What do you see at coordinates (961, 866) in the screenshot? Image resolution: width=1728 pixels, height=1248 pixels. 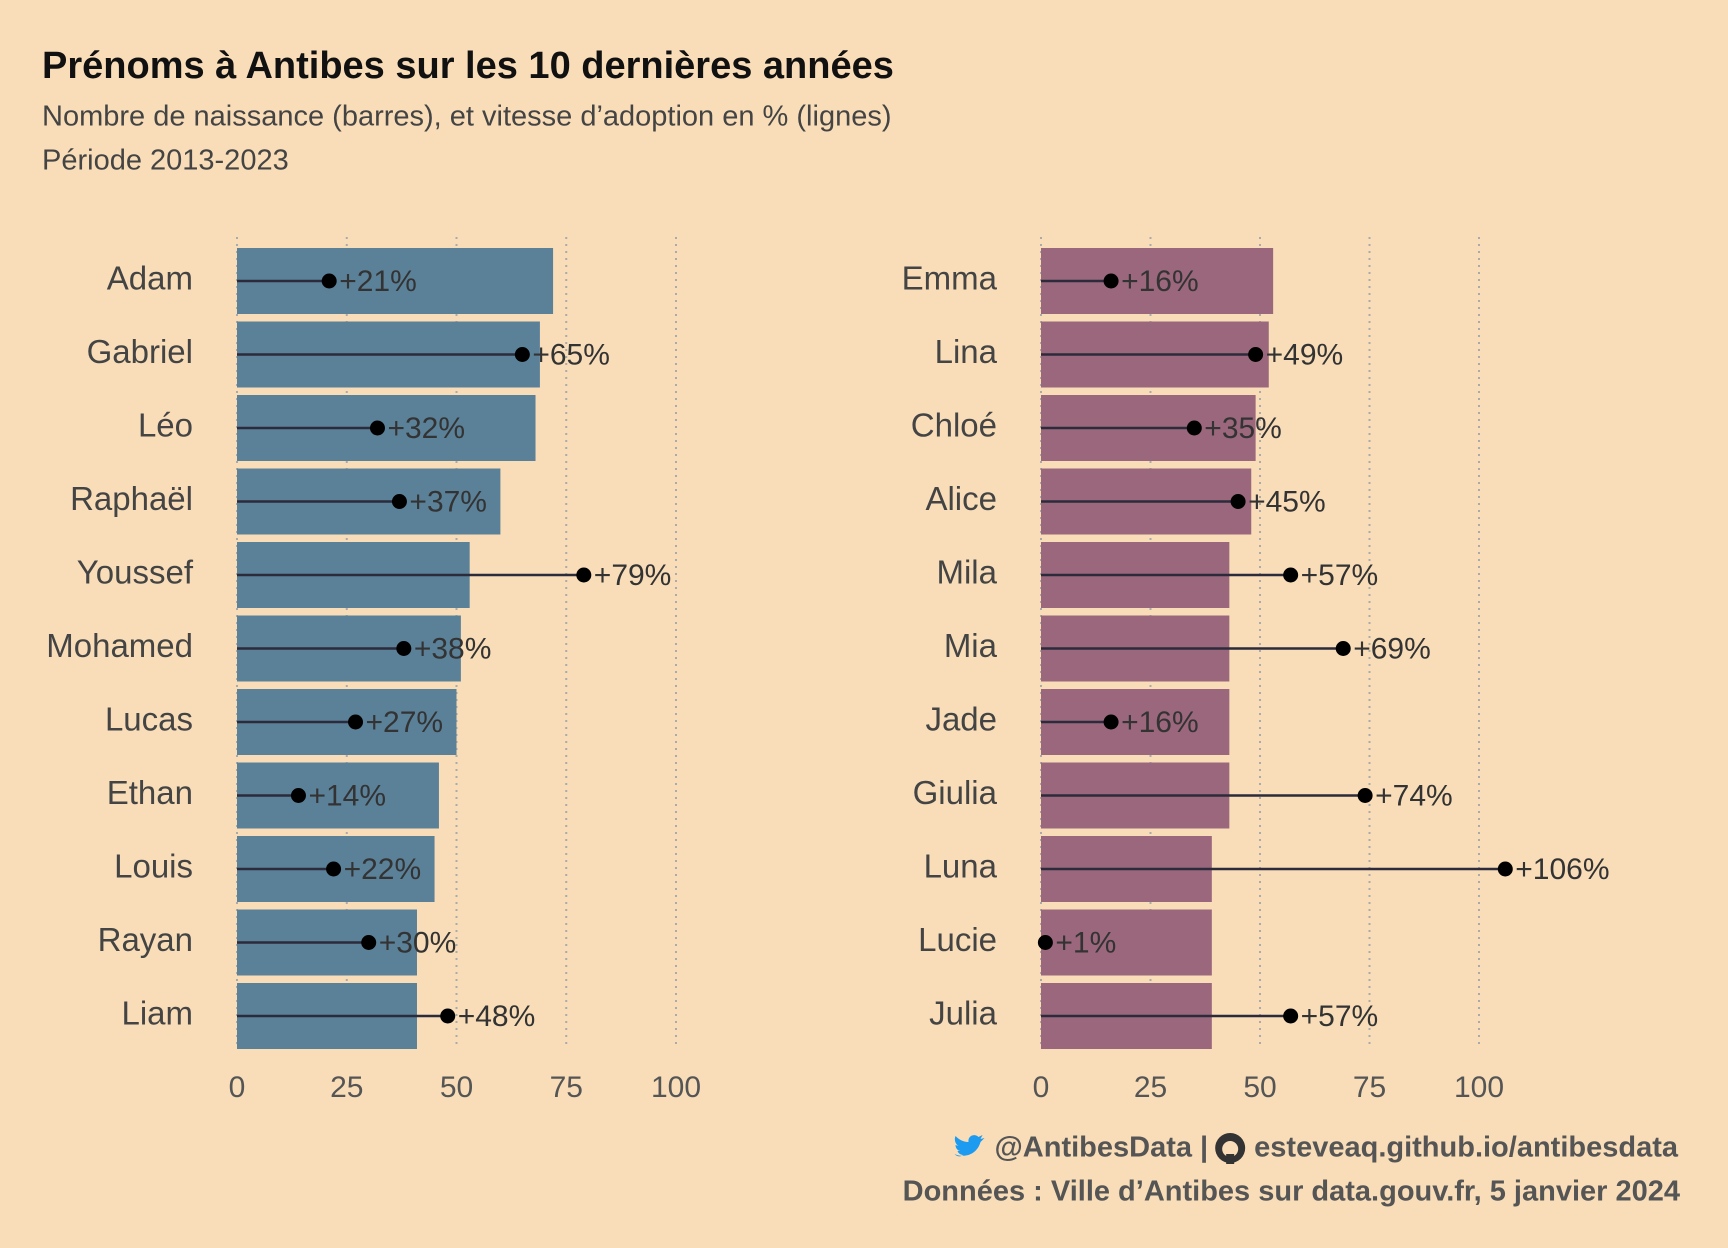 I see `y-tick-label: Luna` at bounding box center [961, 866].